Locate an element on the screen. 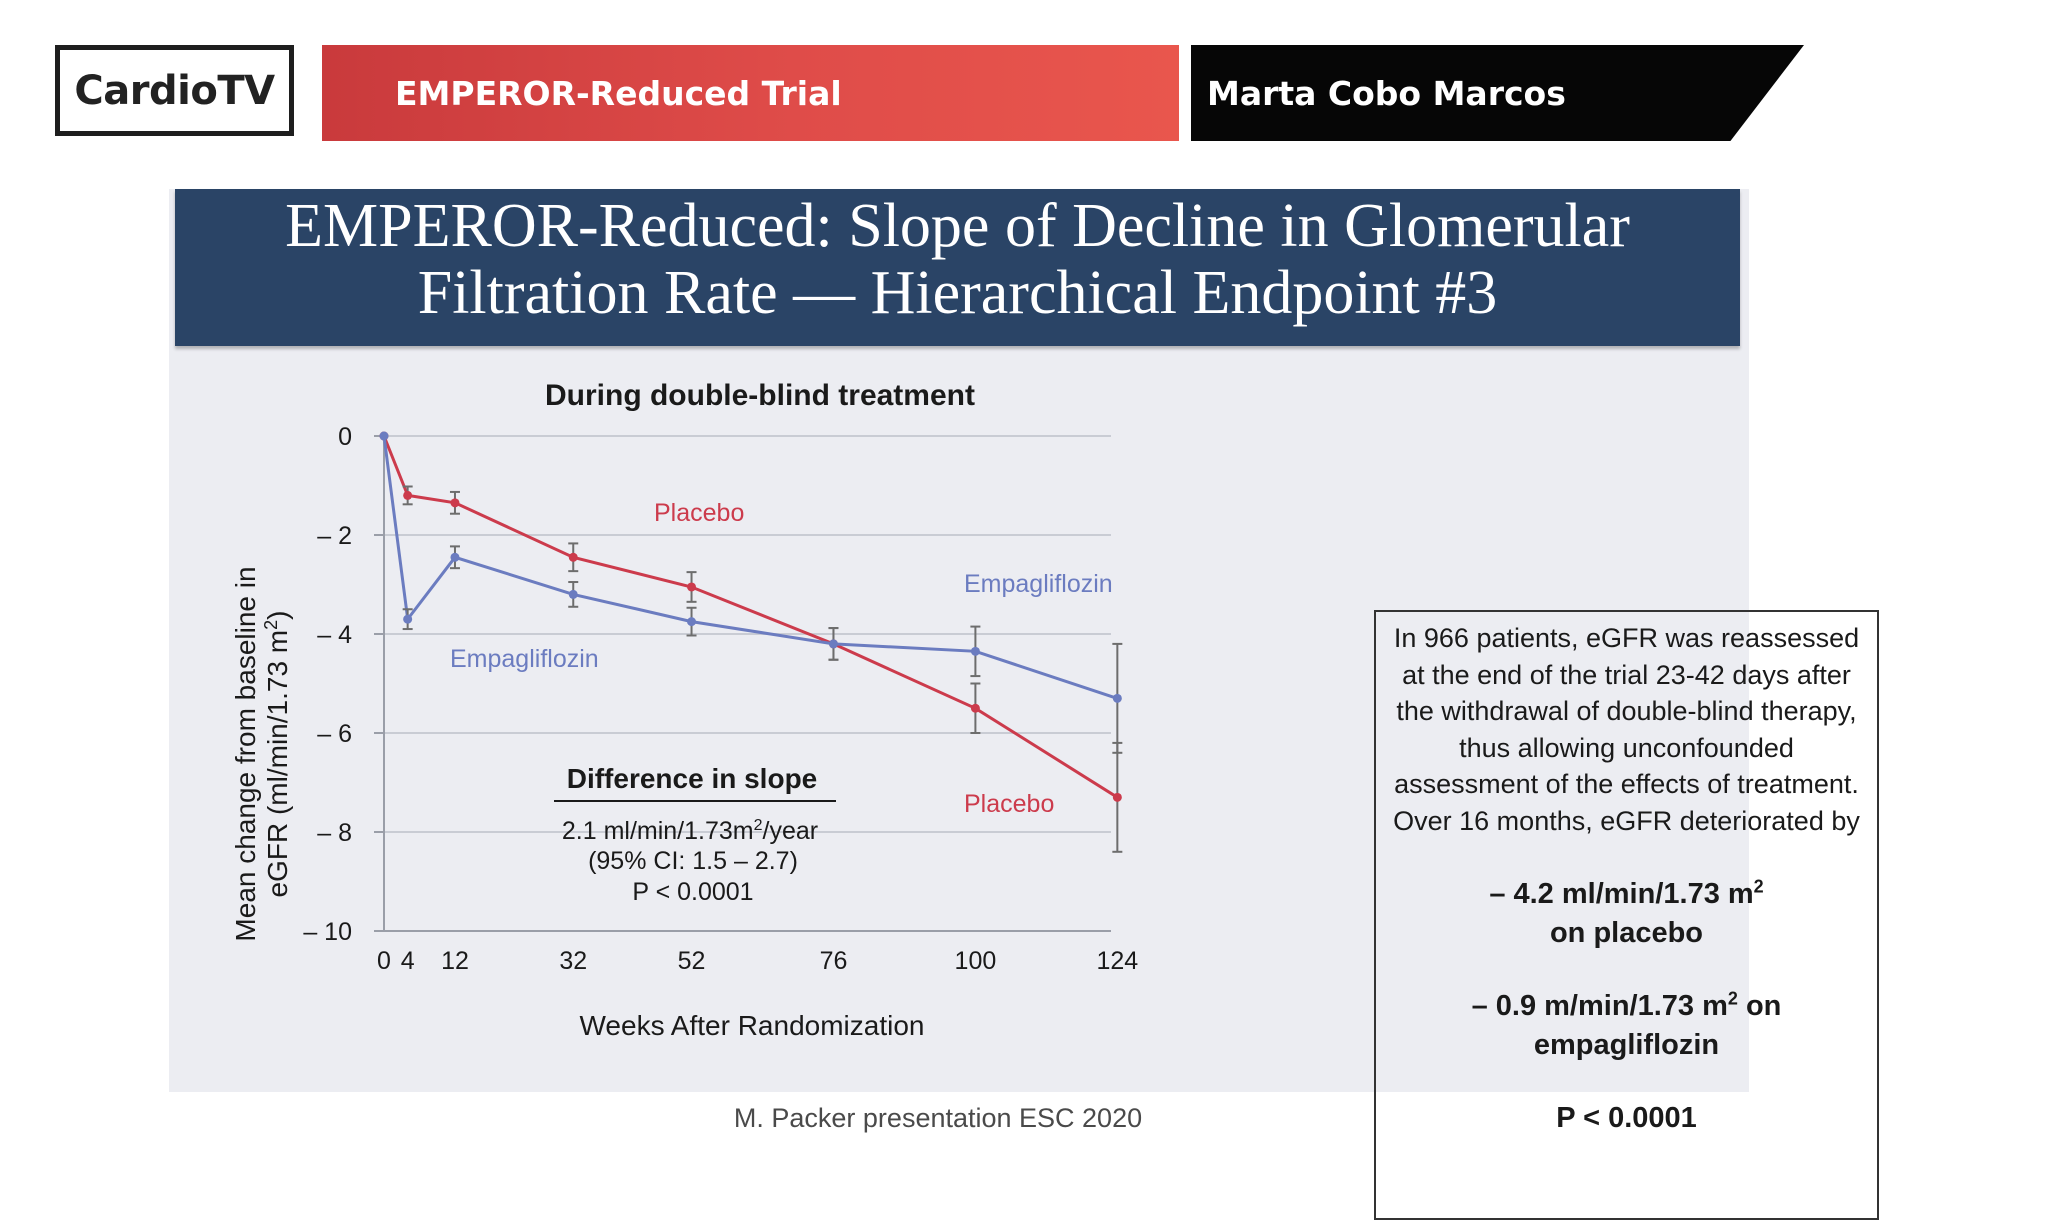  y-tick-label: – 8 is located at coordinates (334, 833).